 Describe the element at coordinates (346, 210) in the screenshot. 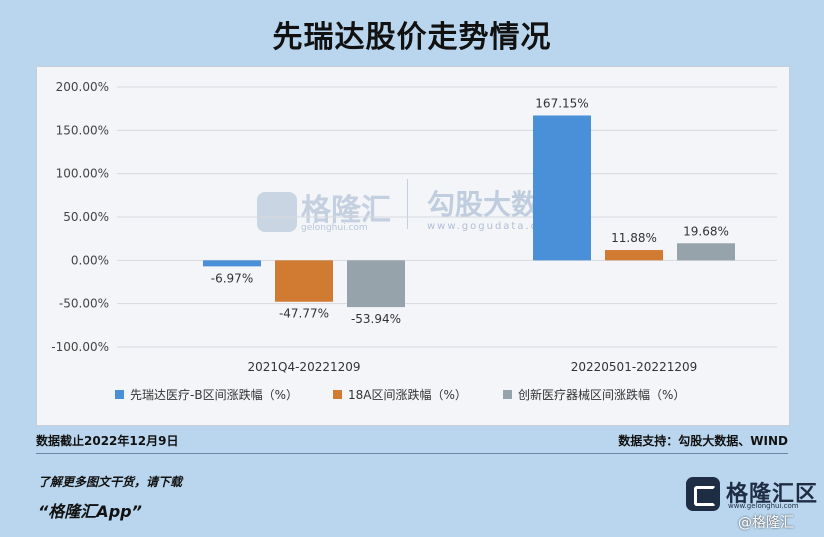

I see `watermark-left-text: 格隆汇` at that location.